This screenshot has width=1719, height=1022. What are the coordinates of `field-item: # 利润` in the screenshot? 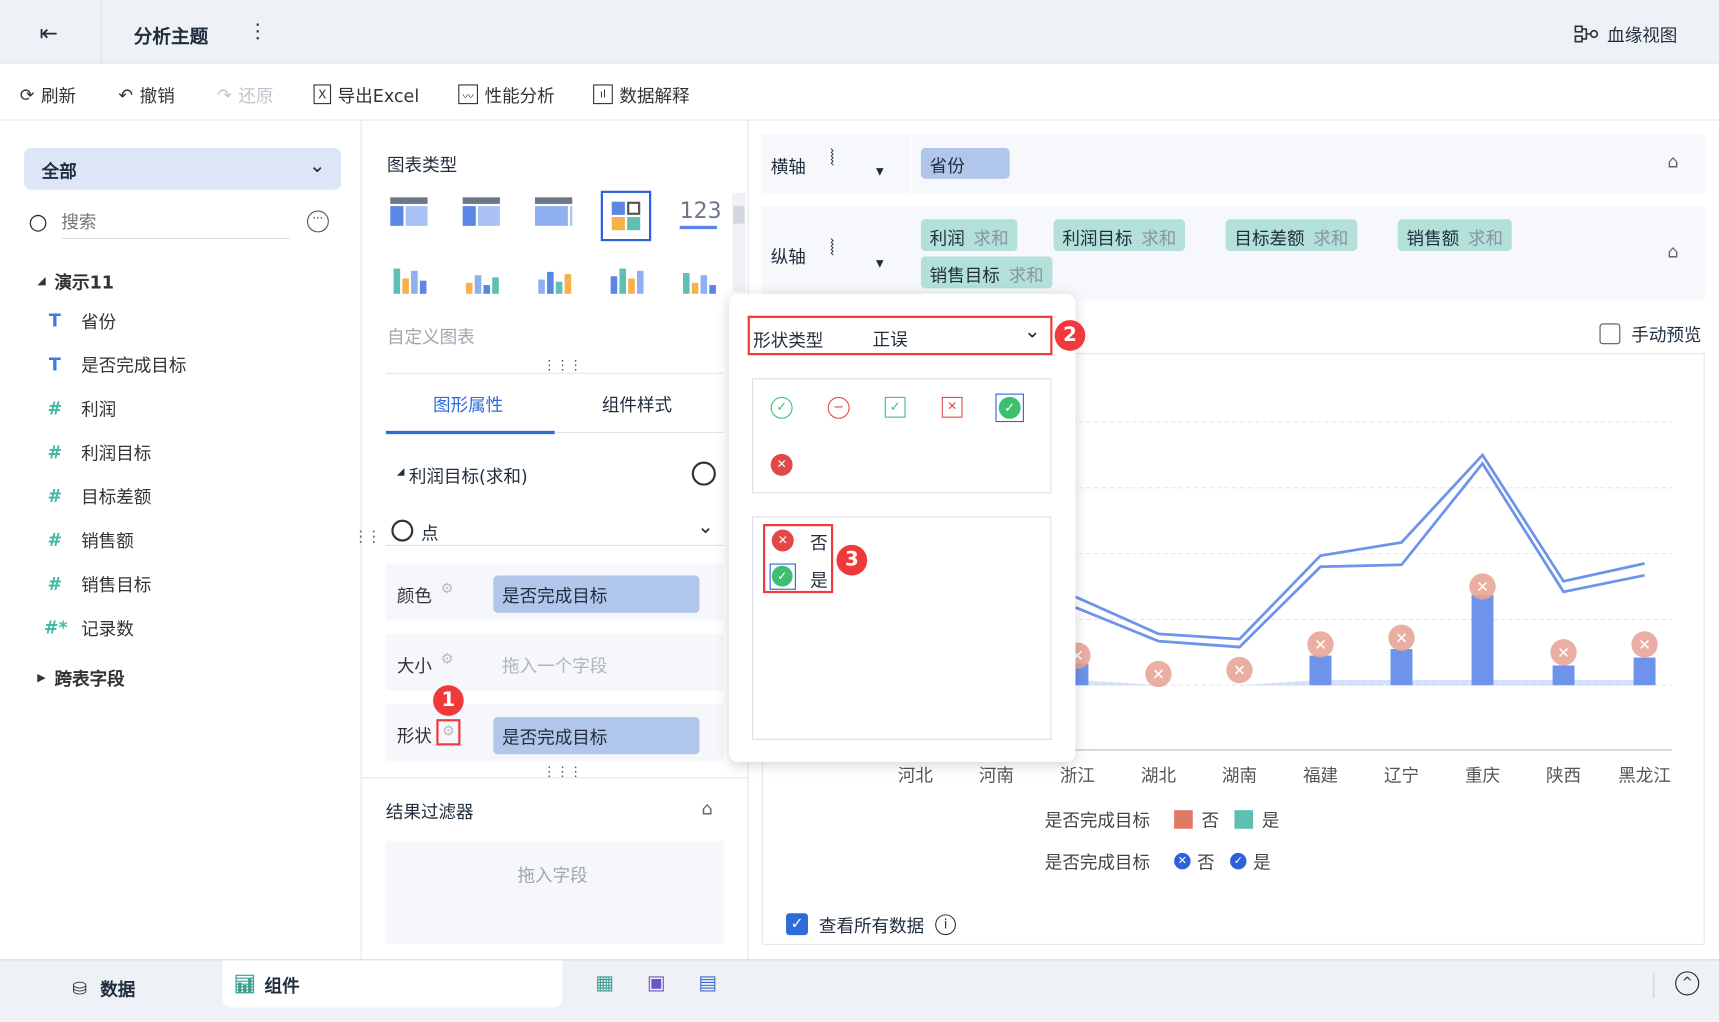 It's located at (80, 408).